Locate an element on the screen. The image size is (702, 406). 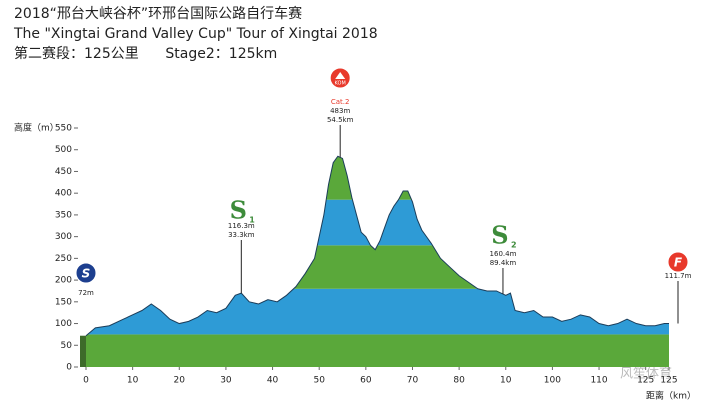
y-tick-label: 550 is located at coordinates (63, 129).